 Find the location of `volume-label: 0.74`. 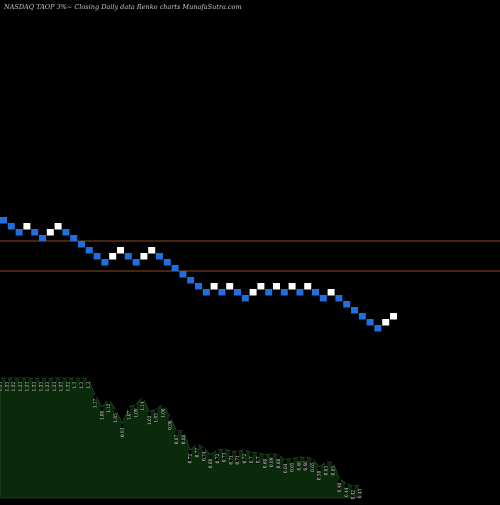

volume-label: 0.74 is located at coordinates (203, 456).